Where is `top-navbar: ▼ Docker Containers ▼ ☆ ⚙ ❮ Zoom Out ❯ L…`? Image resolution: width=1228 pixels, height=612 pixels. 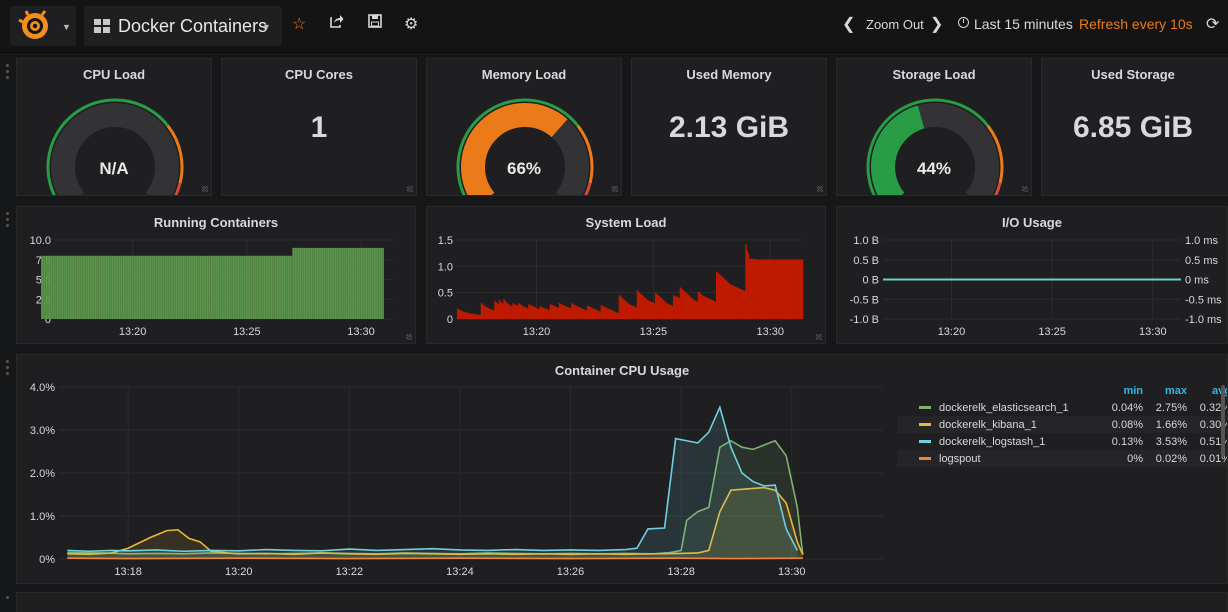 top-navbar: ▼ Docker Containers ▼ ☆ ⚙ ❮ Zoom Out ❯ L… is located at coordinates (614, 26).